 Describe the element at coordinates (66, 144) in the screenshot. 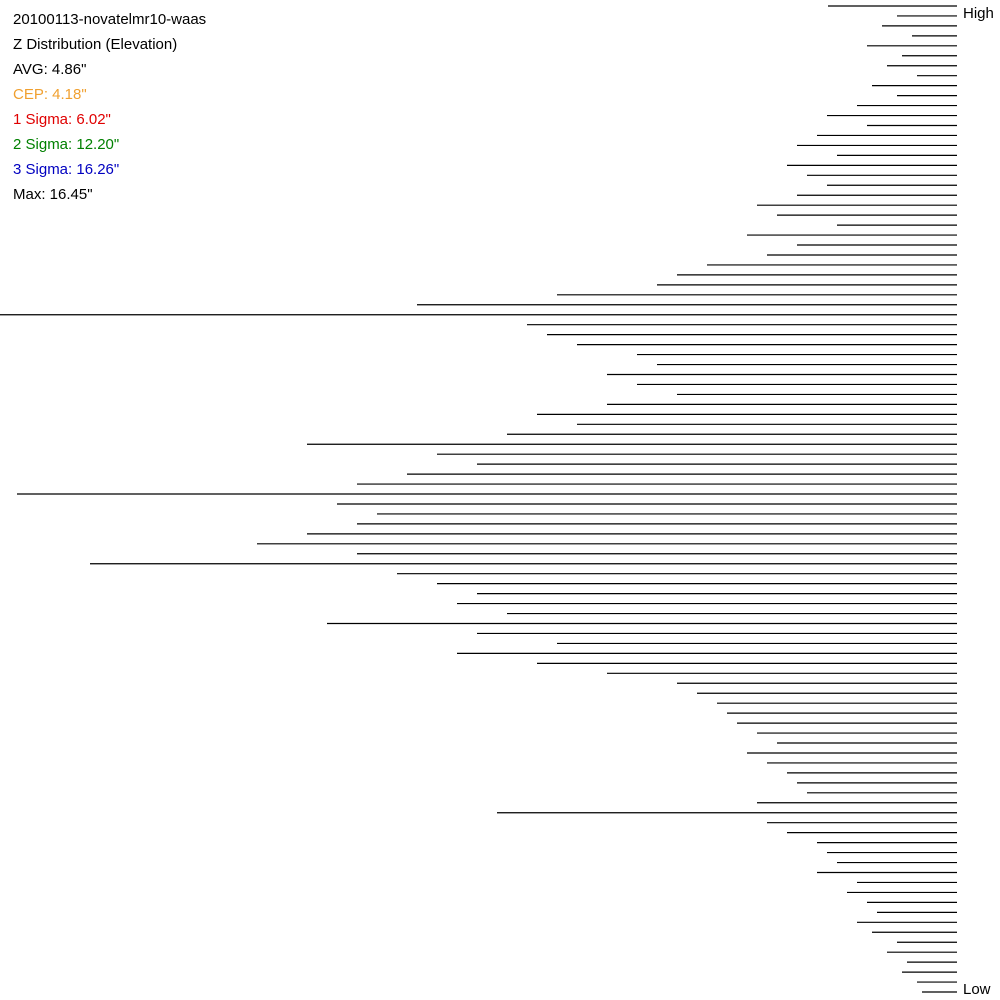

I see `stat-label: 2 Sigma: 12.20"` at that location.